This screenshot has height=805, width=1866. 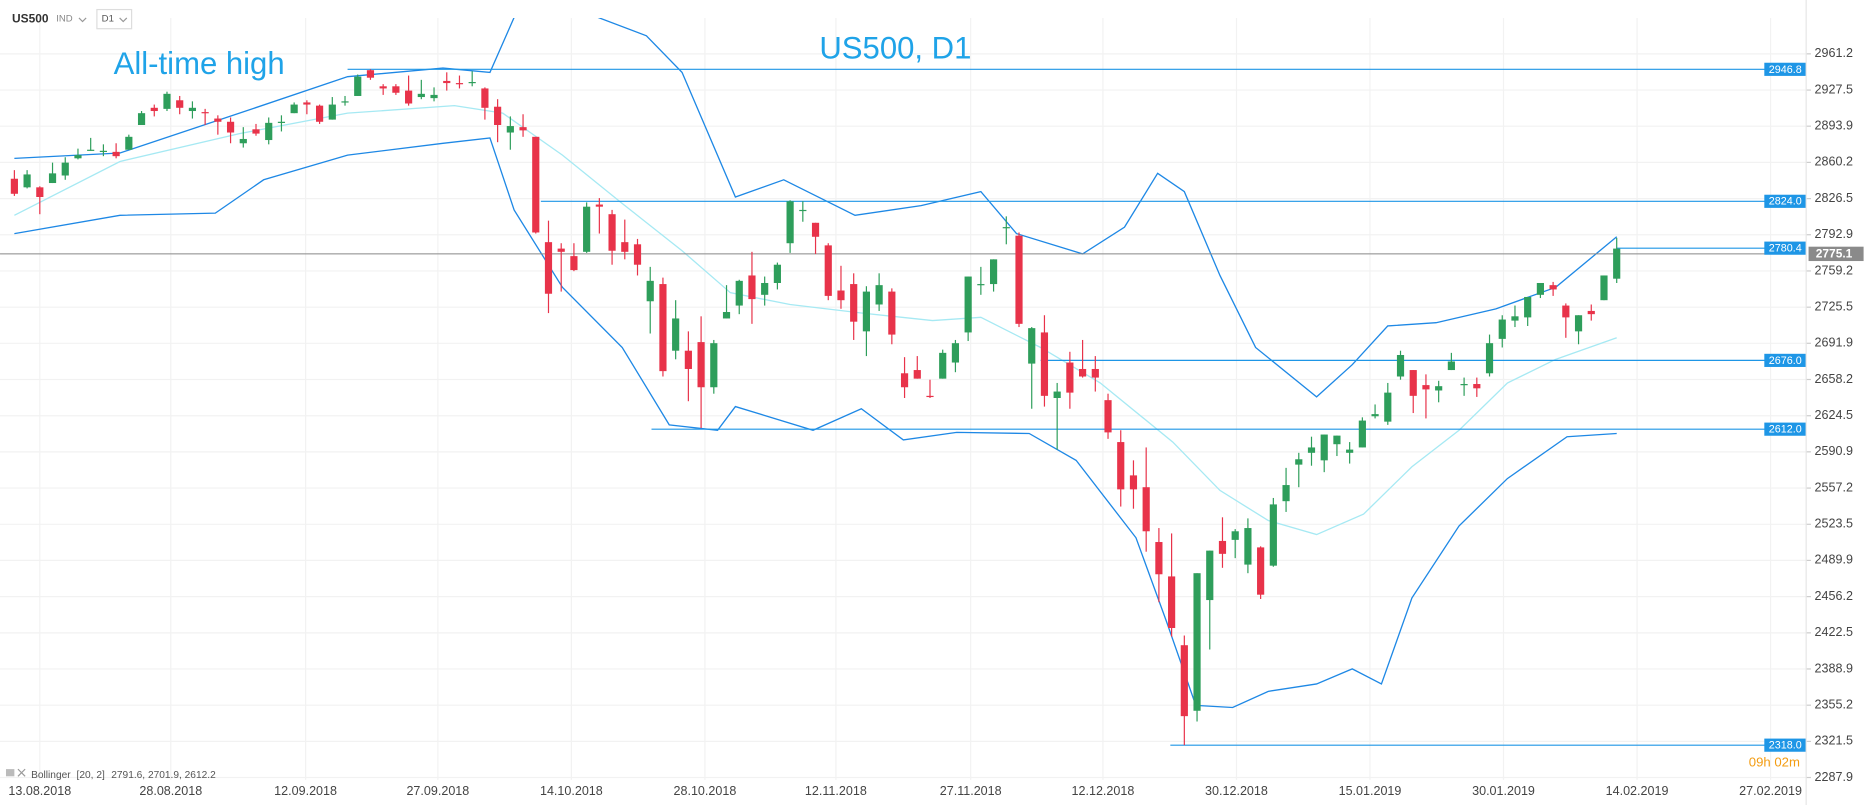 I want to click on y-tick-label: 2725.5, so click(x=1834, y=306).